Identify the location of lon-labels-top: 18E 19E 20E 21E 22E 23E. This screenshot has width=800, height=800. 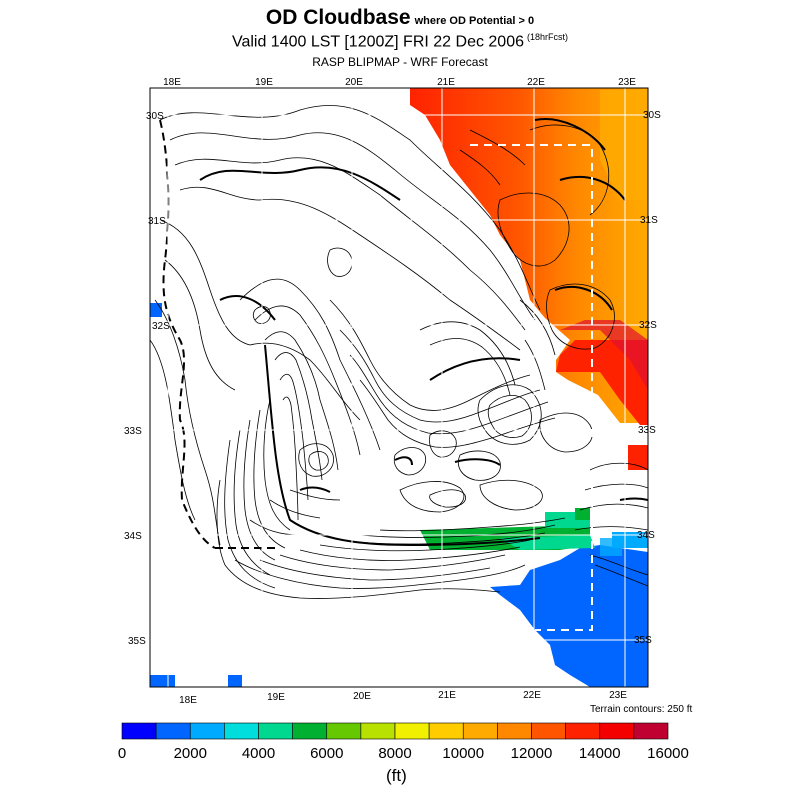
(399, 82).